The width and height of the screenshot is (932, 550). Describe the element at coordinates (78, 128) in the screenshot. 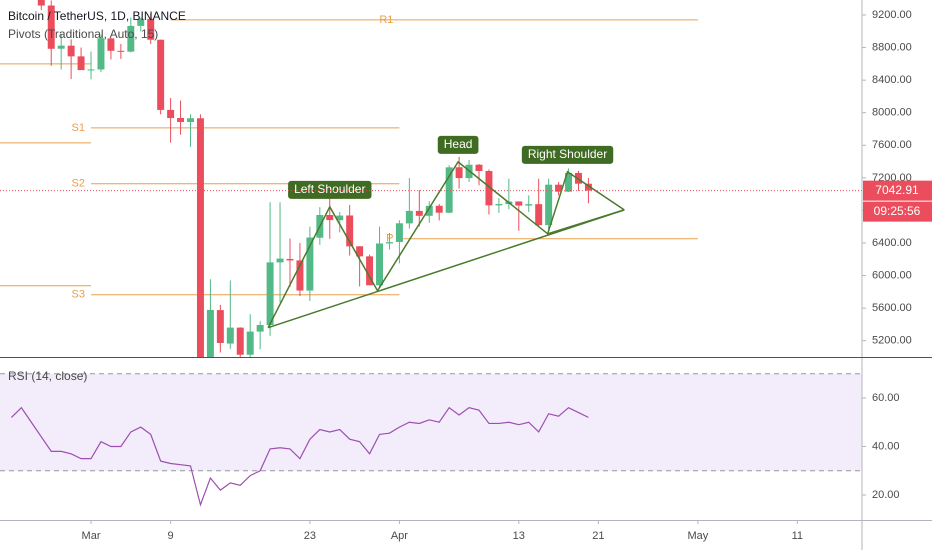

I see `pivot-label: S1` at that location.